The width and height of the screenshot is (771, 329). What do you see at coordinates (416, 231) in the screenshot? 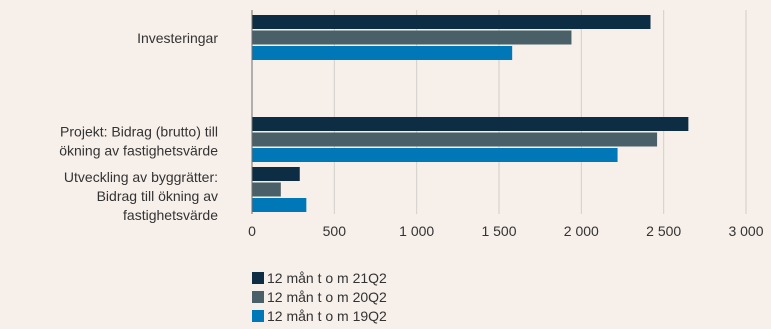
I see `x-tick-label-1000: 1 000` at bounding box center [416, 231].